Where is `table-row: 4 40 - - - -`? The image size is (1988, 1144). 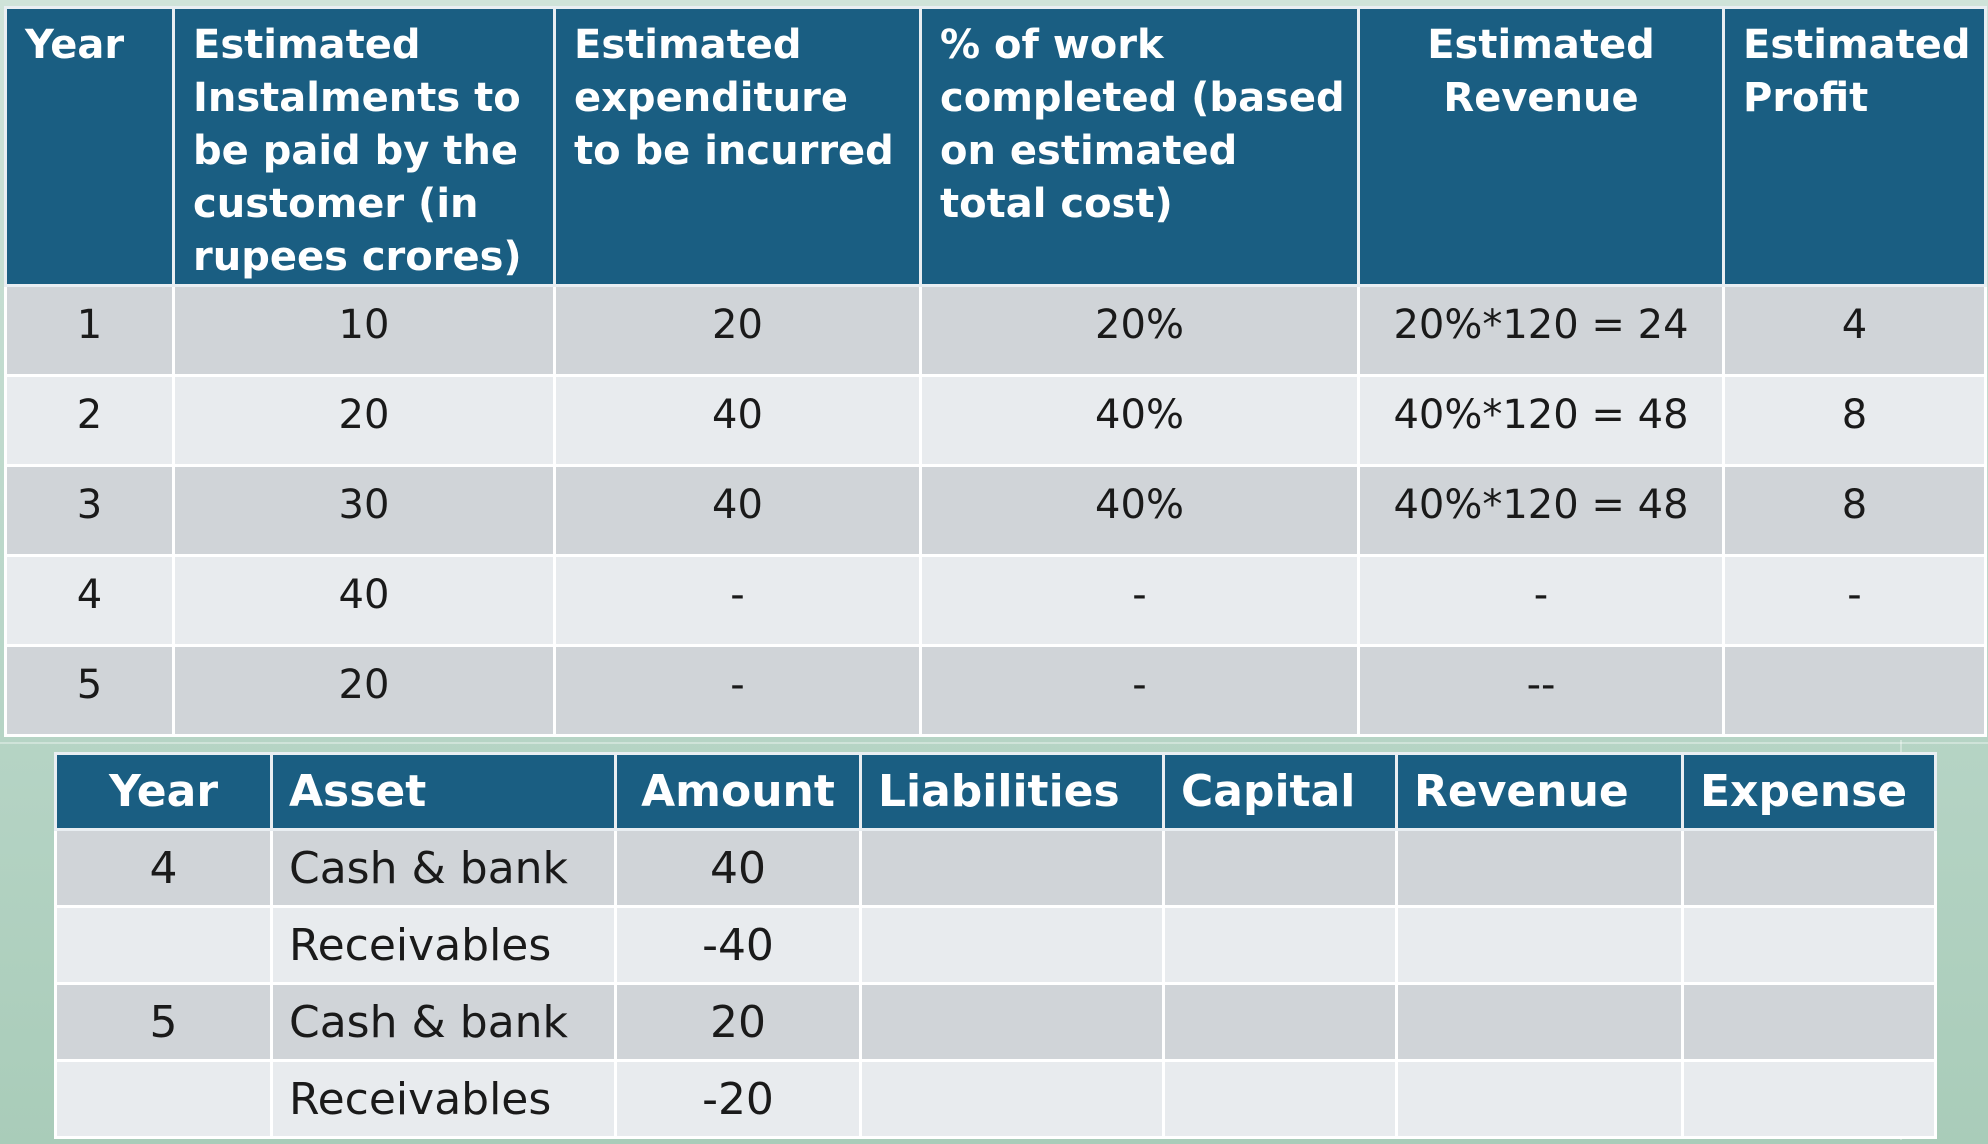 table-row: 4 40 - - - - is located at coordinates (995, 600).